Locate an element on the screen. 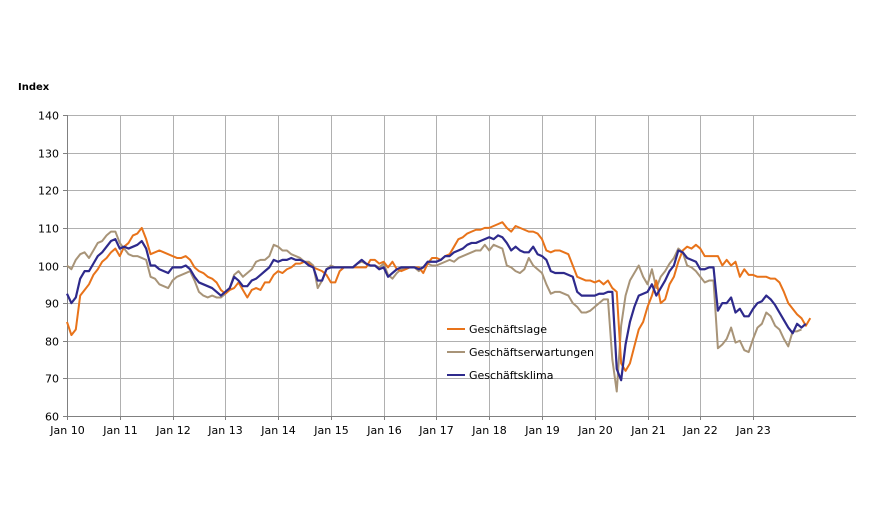 The width and height of the screenshot is (878, 517). legend-item-geschaeftserwartungen: Geschäftserwartungen is located at coordinates (520, 352).